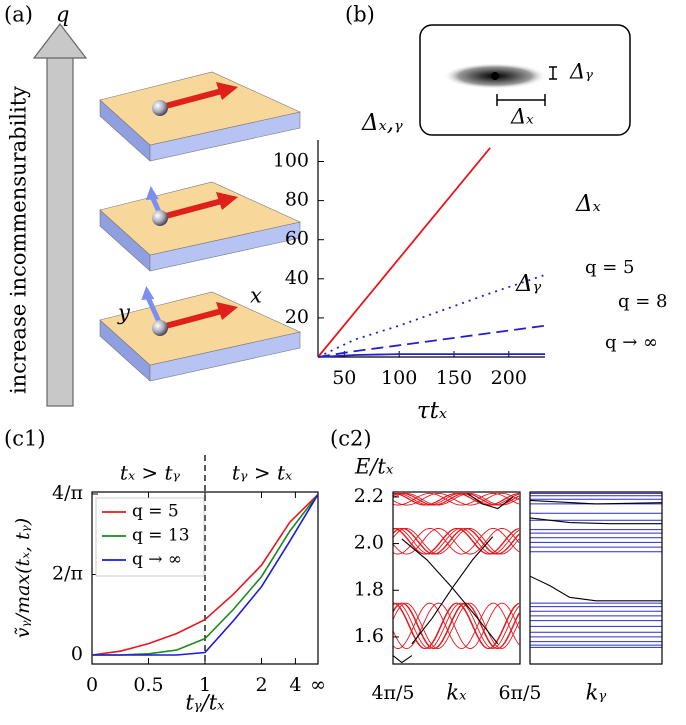 The image size is (686, 725). What do you see at coordinates (67, 493) in the screenshot?
I see `y-tick-label: 4/π` at bounding box center [67, 493].